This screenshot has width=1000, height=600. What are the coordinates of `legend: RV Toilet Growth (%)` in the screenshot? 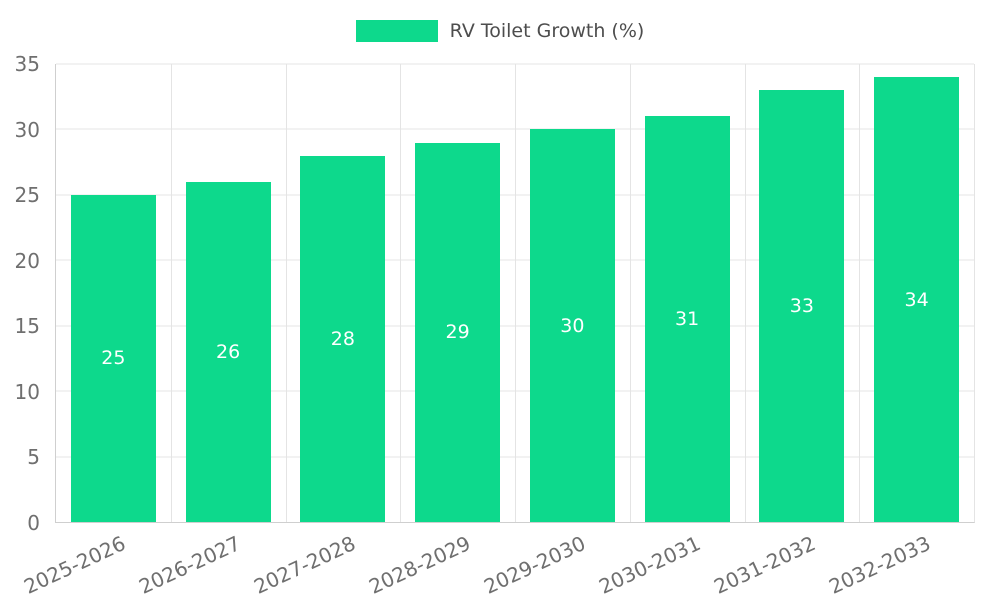 It's located at (500, 31).